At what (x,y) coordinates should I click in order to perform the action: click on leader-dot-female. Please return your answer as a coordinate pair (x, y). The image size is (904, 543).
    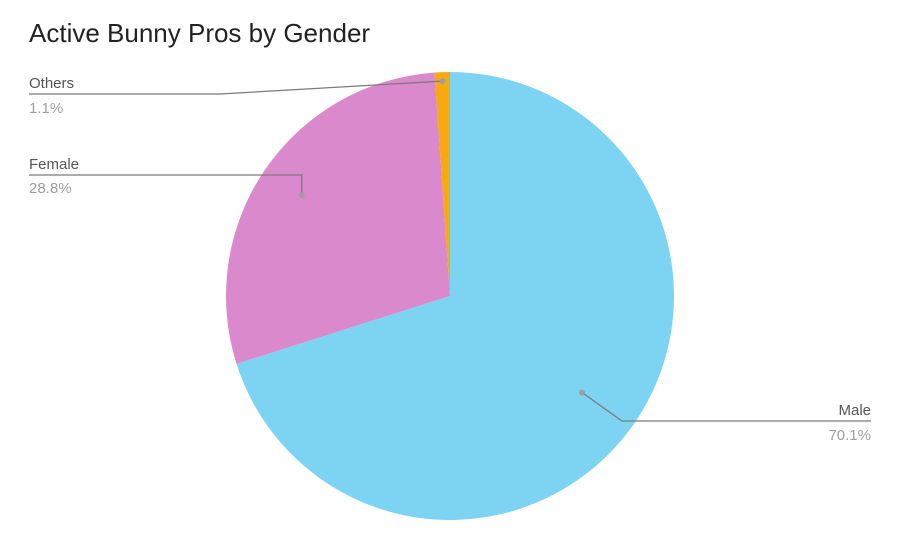
    Looking at the image, I should click on (301, 195).